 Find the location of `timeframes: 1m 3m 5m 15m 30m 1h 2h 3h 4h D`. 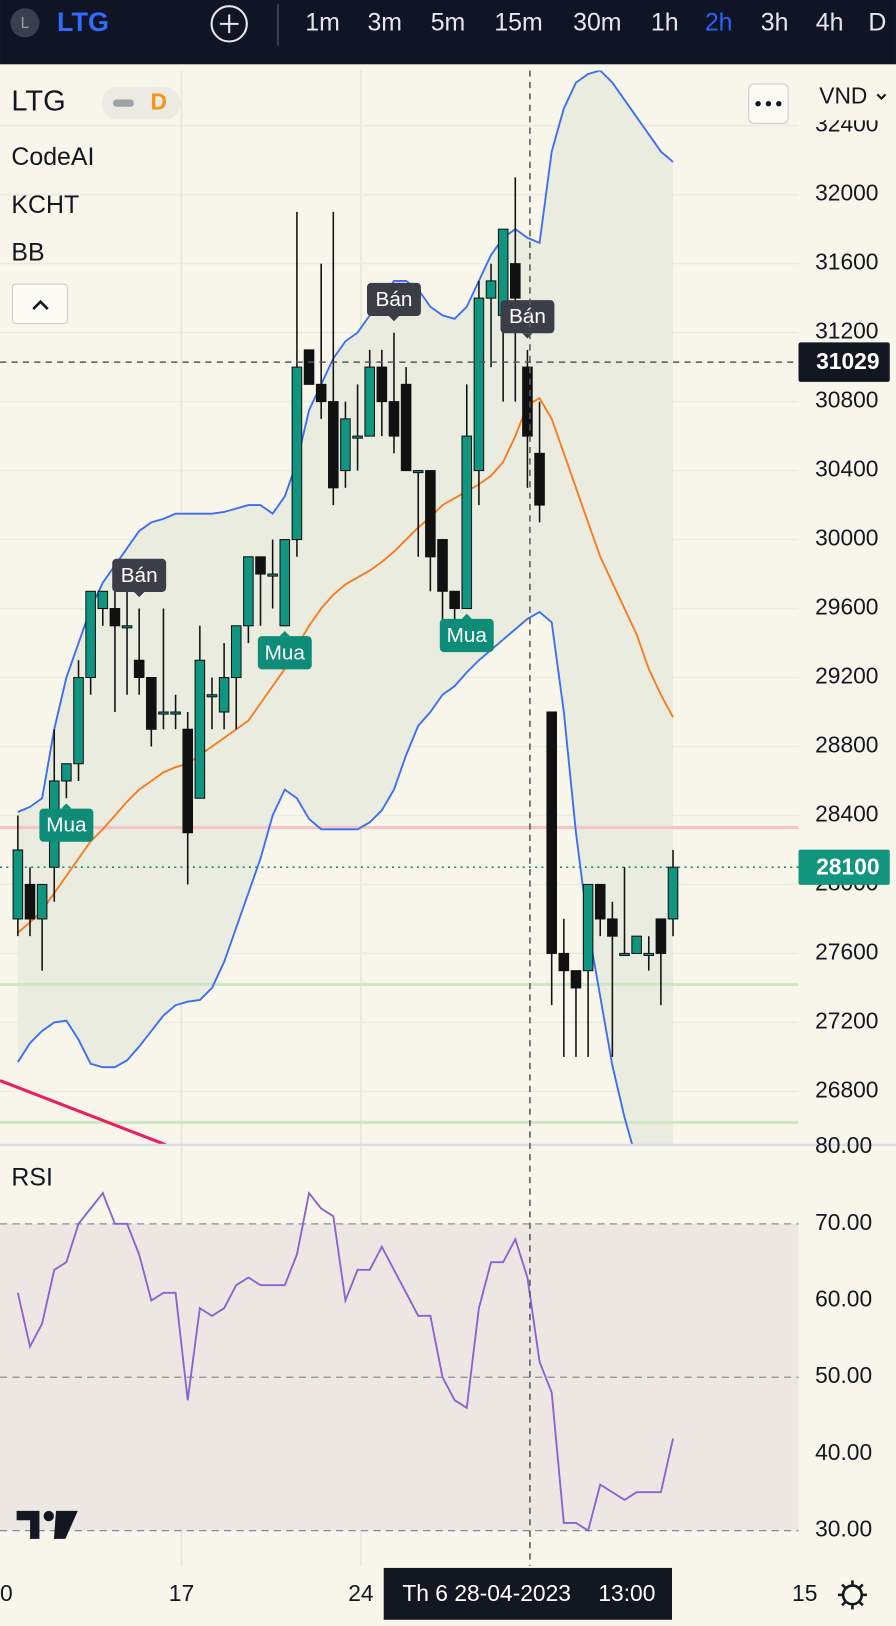

timeframes: 1m 3m 5m 15m 30m 1h 2h 3h 4h D is located at coordinates (595, 22).